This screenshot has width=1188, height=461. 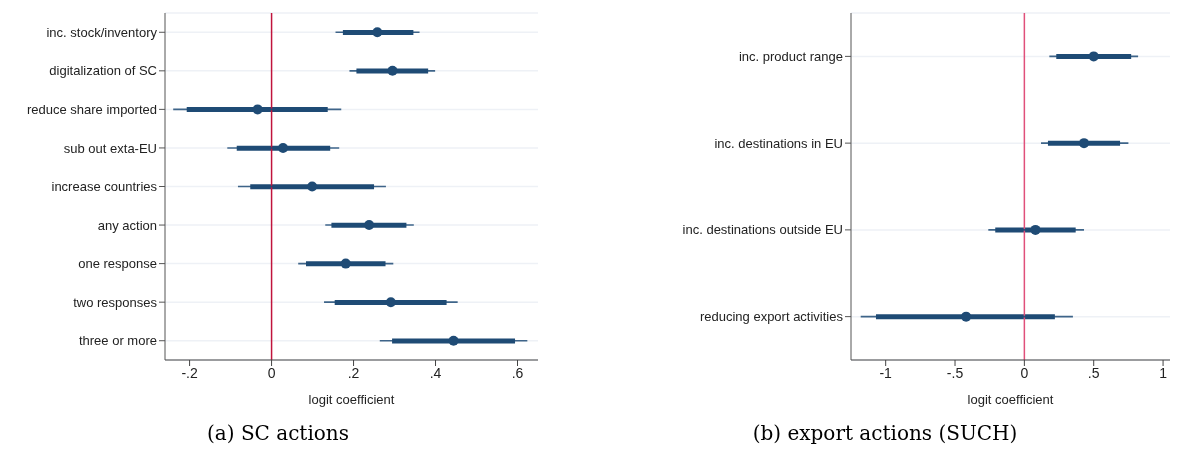 What do you see at coordinates (117, 264) in the screenshot?
I see `y-tick-label: one response` at bounding box center [117, 264].